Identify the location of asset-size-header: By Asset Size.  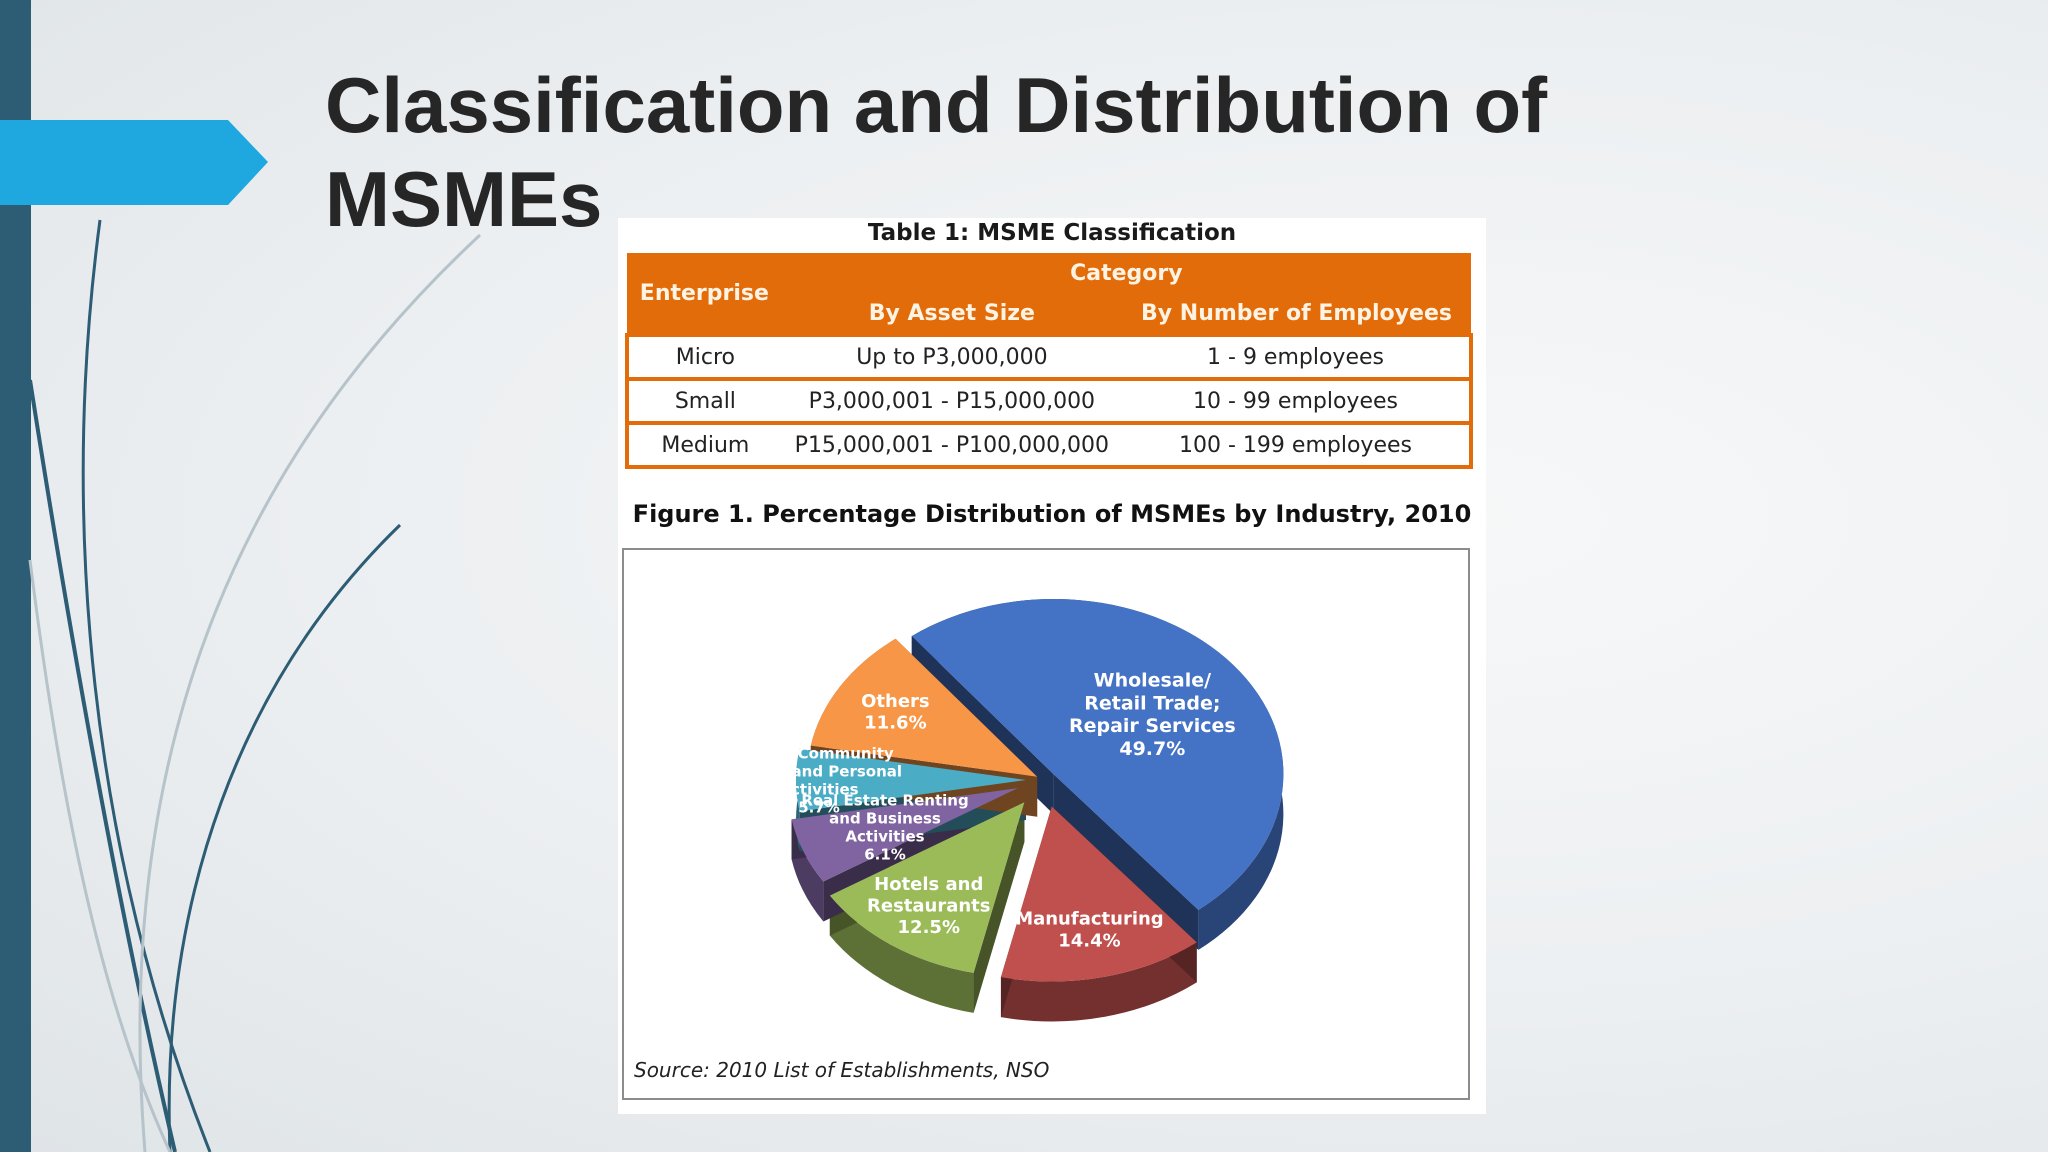
(951, 314).